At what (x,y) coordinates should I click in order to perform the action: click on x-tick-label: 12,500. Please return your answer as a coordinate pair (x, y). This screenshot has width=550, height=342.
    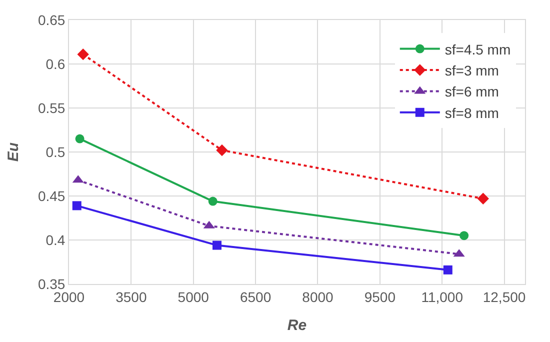
    Looking at the image, I should click on (504, 296).